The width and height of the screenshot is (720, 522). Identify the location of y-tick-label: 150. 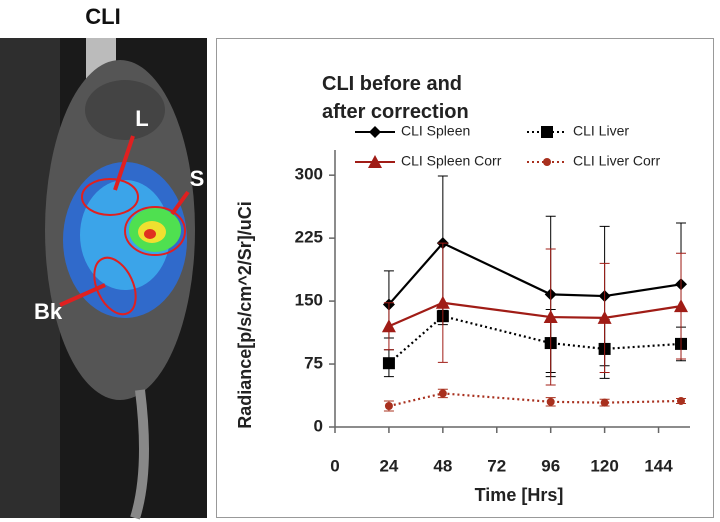
(309, 300).